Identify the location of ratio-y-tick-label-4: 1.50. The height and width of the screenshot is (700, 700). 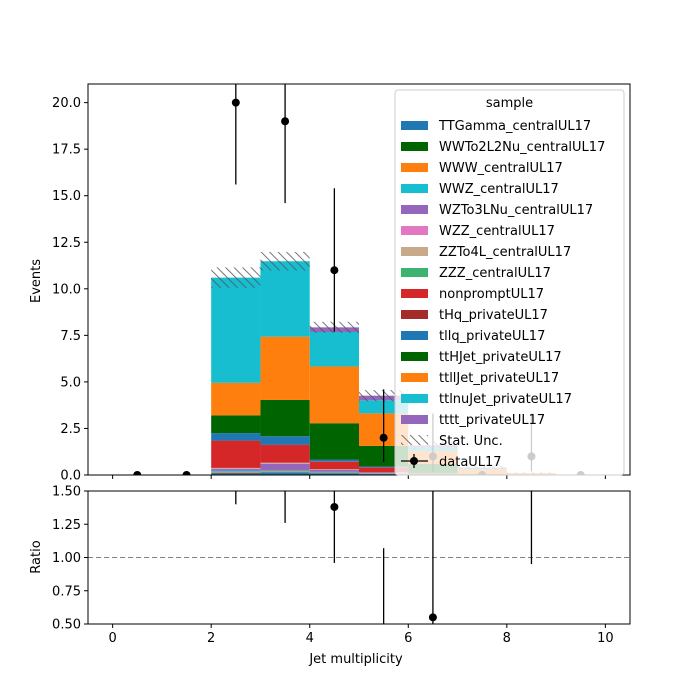
(66, 492).